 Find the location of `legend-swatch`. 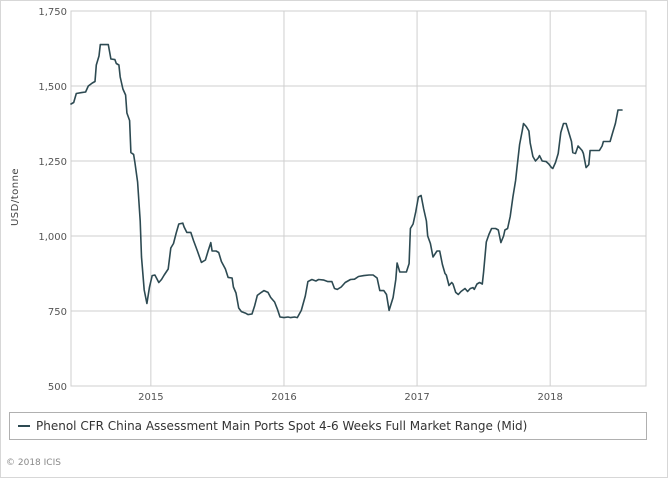

legend-swatch is located at coordinates (24, 426).